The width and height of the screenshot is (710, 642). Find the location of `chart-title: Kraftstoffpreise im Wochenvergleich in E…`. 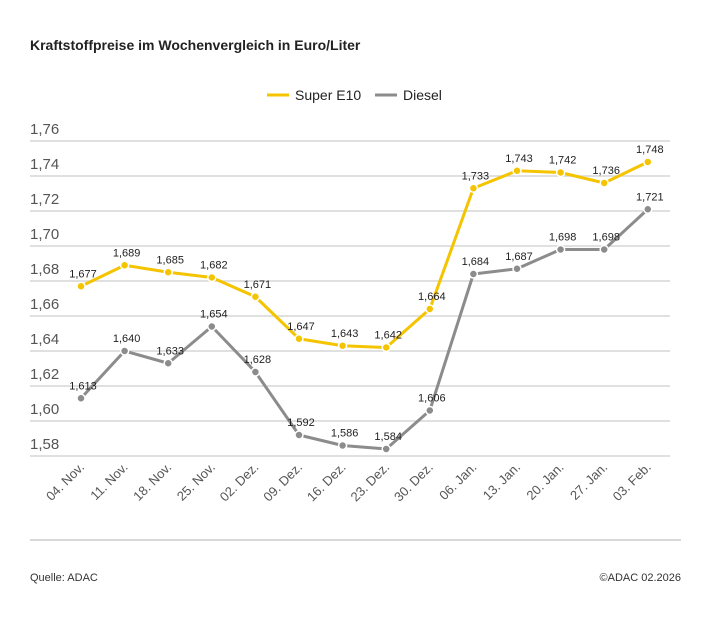

chart-title: Kraftstoffpreise im Wochenvergleich in E… is located at coordinates (195, 45).